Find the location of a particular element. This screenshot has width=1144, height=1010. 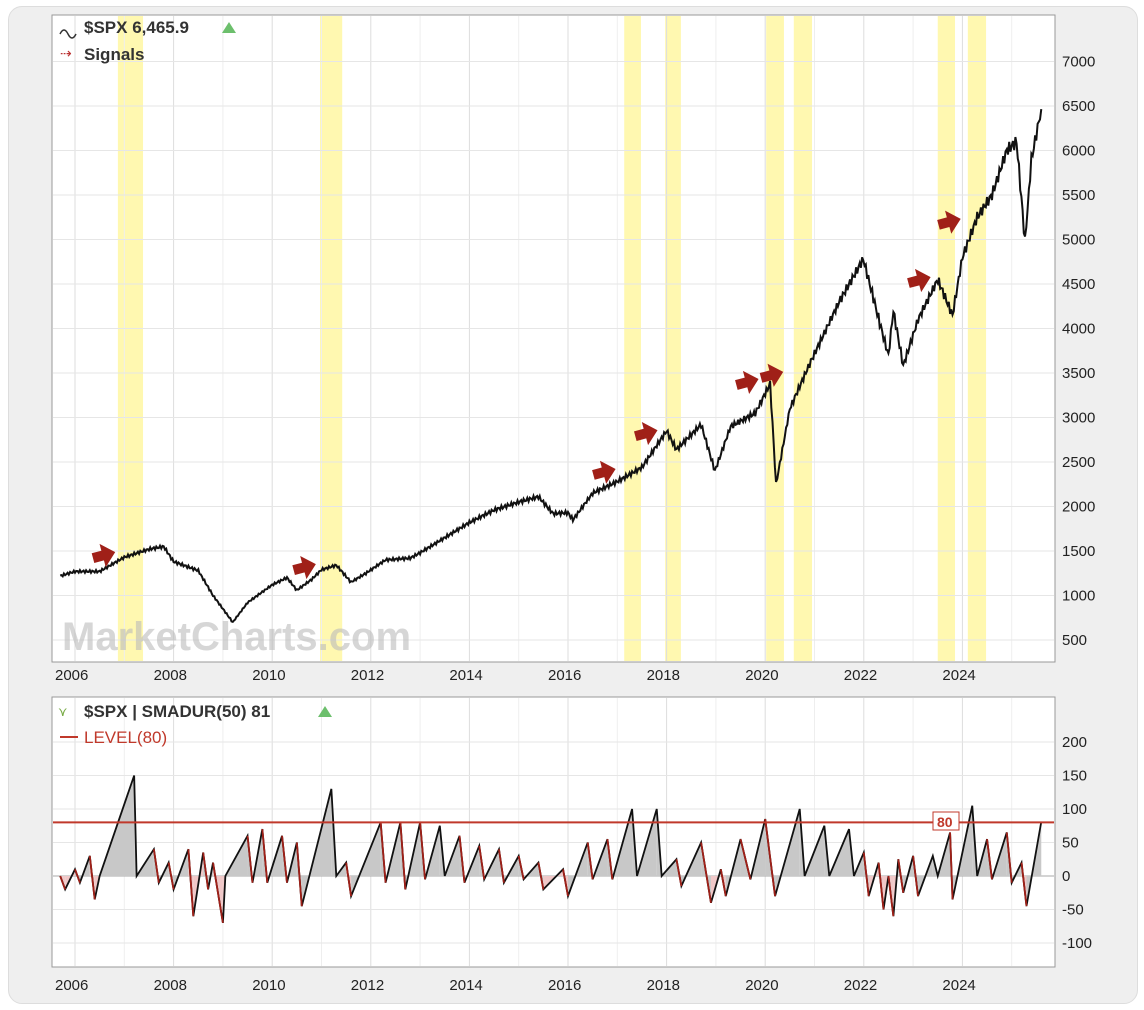

level-tag is located at coordinates (946, 821).